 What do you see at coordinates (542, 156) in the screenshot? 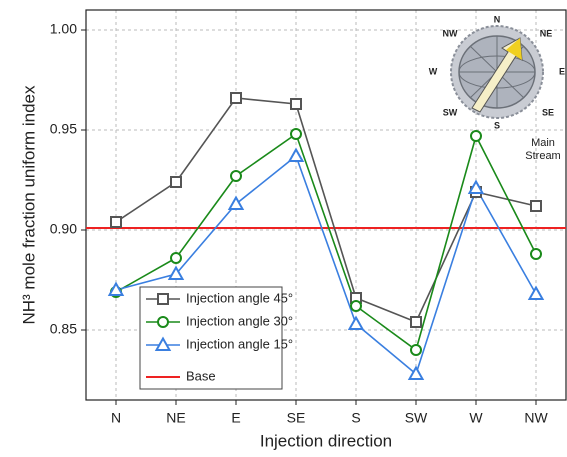
I see `inset-caption: Stream` at bounding box center [542, 156].